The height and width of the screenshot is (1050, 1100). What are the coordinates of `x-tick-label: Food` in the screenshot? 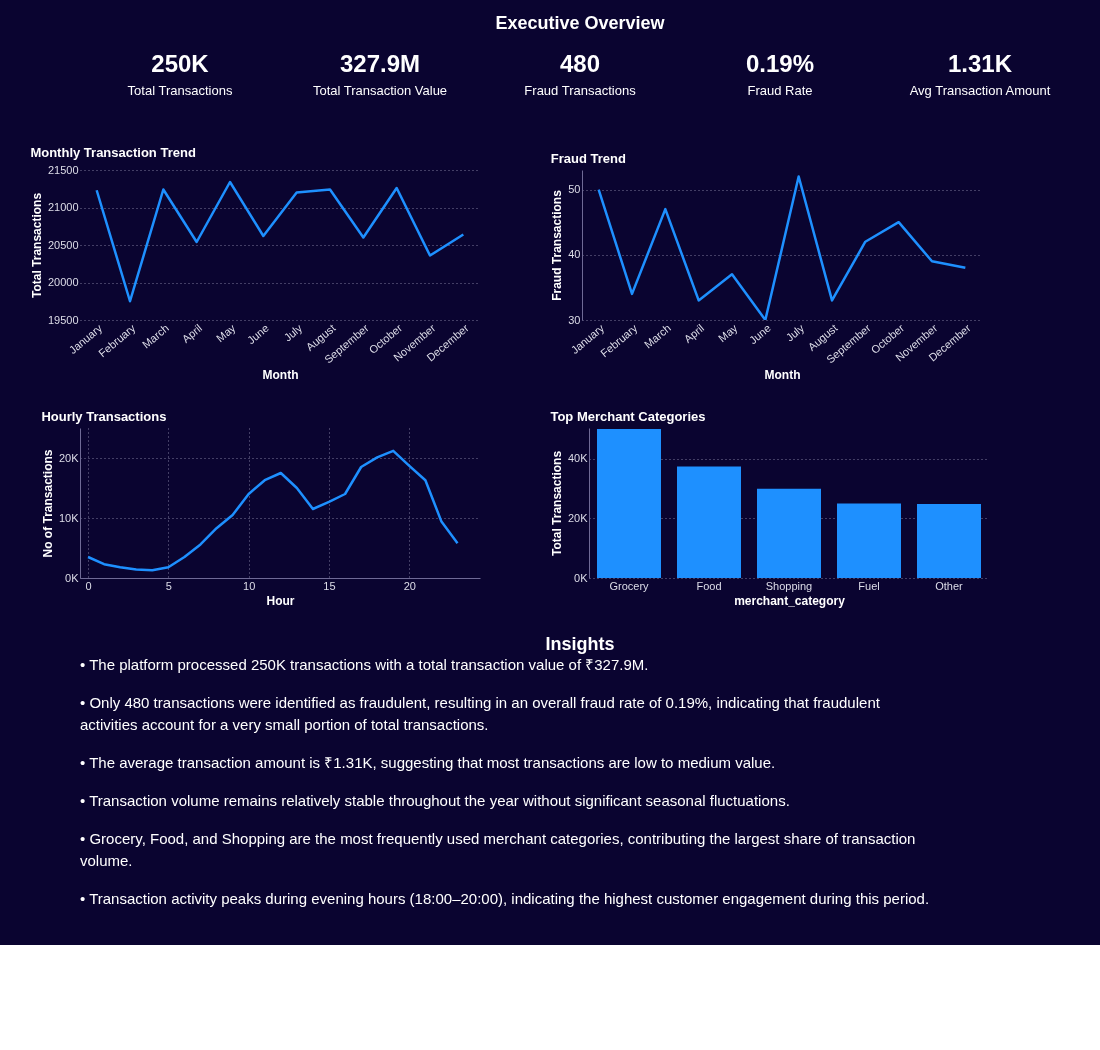 It's located at (709, 585).